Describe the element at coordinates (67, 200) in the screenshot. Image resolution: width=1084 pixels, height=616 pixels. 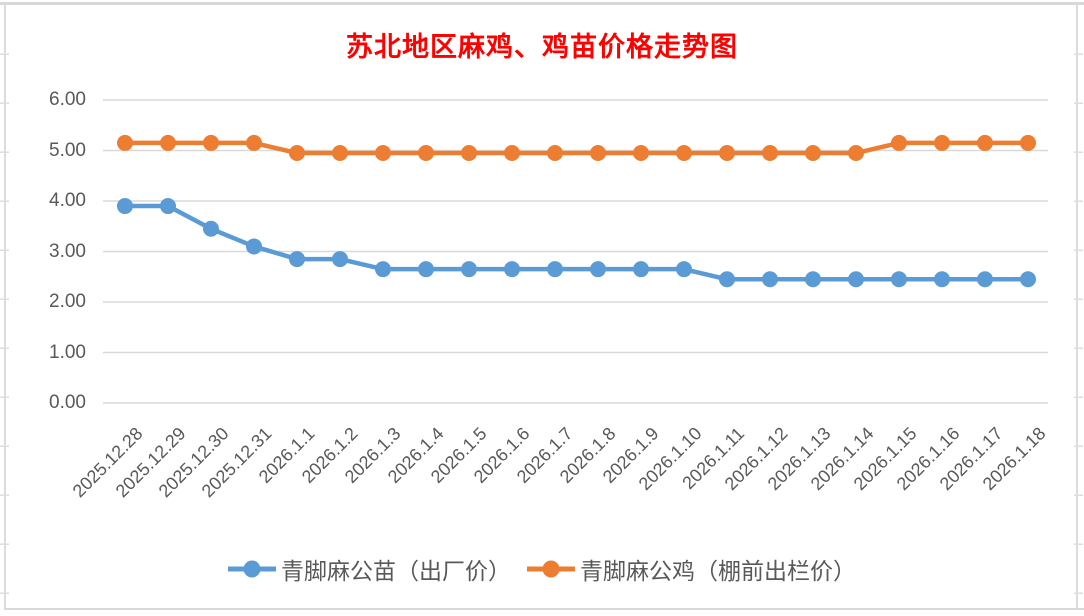
I see `y-axis-label: 4.00` at that location.